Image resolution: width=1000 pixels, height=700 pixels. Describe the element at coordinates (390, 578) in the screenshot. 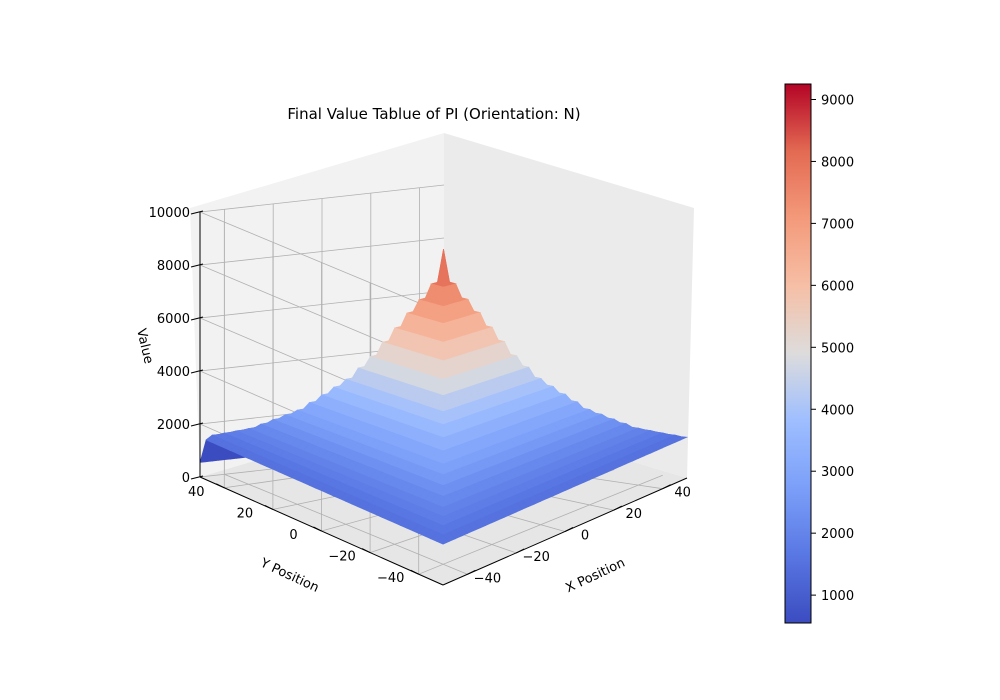

I see `y-tick-label: −40` at that location.